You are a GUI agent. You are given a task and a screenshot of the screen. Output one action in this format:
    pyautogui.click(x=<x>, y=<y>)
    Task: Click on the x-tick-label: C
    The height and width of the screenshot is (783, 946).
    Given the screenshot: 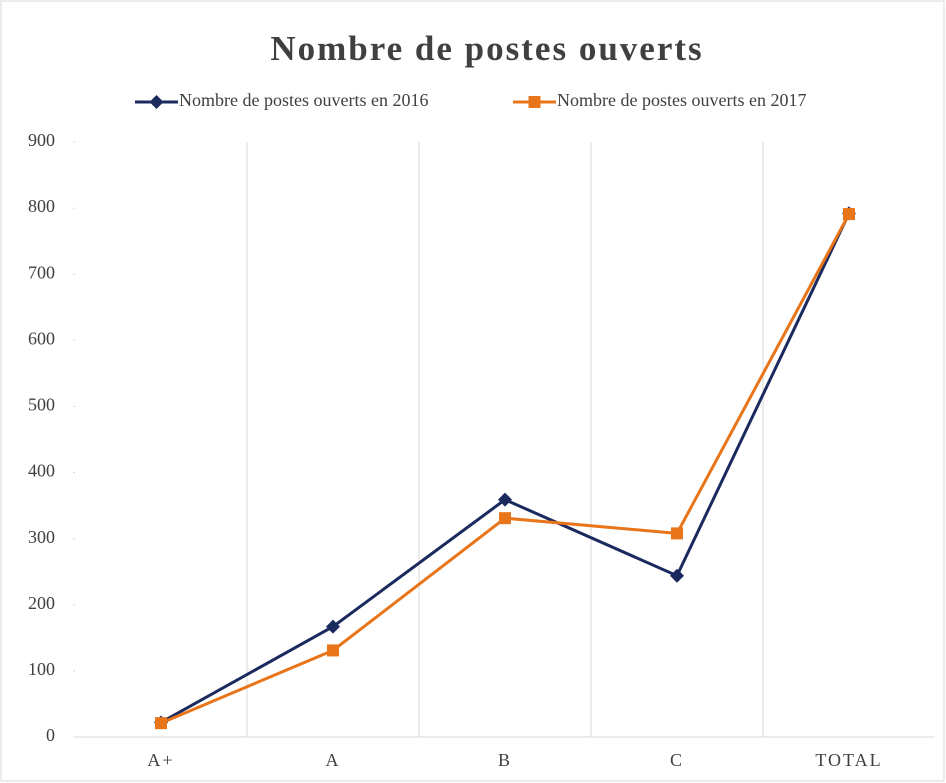 What is the action you would take?
    pyautogui.click(x=677, y=760)
    